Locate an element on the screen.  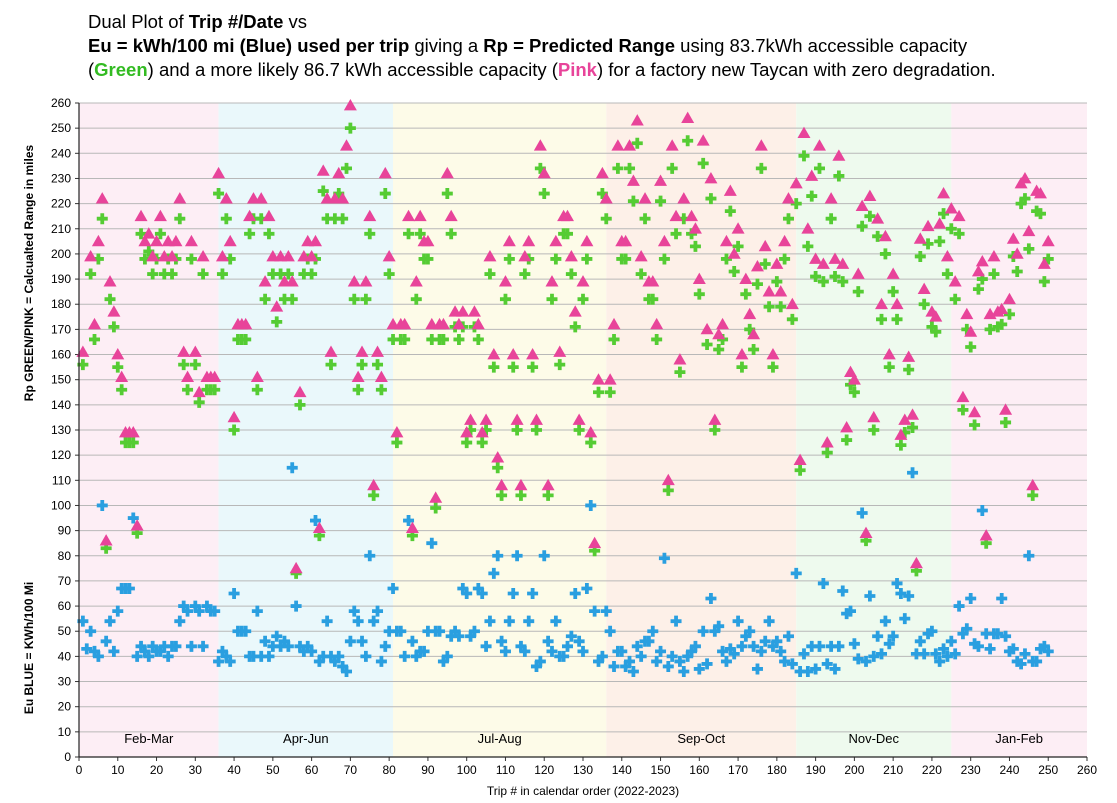
x-tick-label: 50 is located at coordinates (273, 770).